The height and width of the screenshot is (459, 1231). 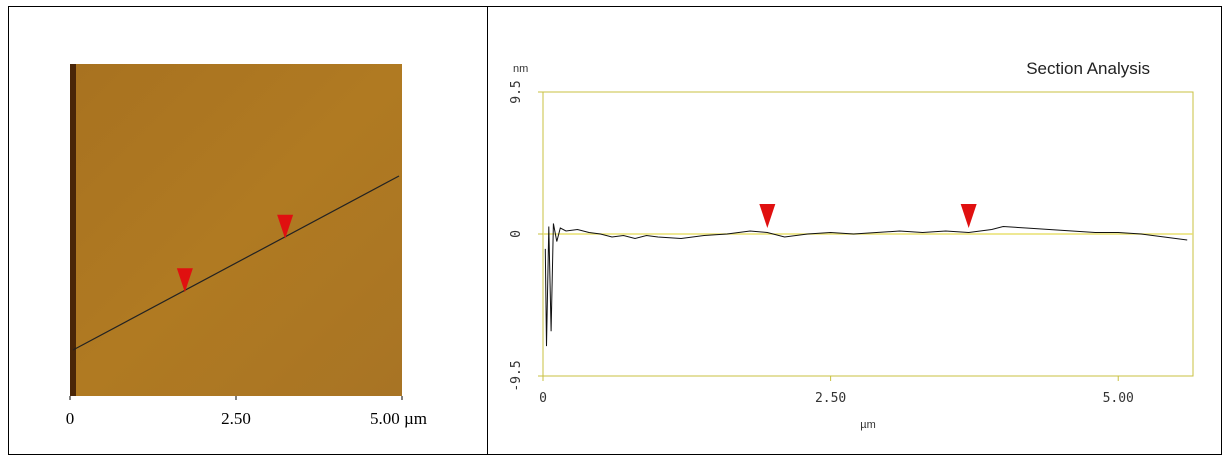 I want to click on x-label: µm, so click(x=868, y=425).